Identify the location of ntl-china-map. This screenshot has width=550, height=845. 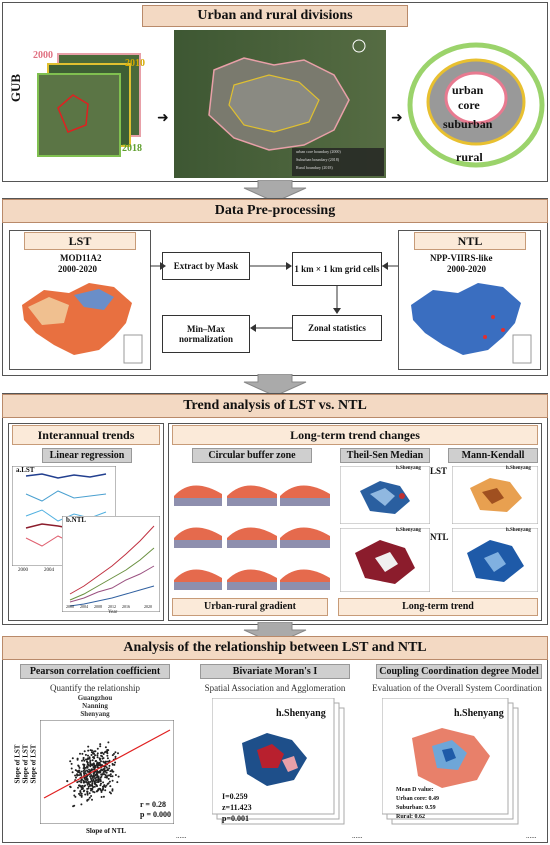
(471, 323).